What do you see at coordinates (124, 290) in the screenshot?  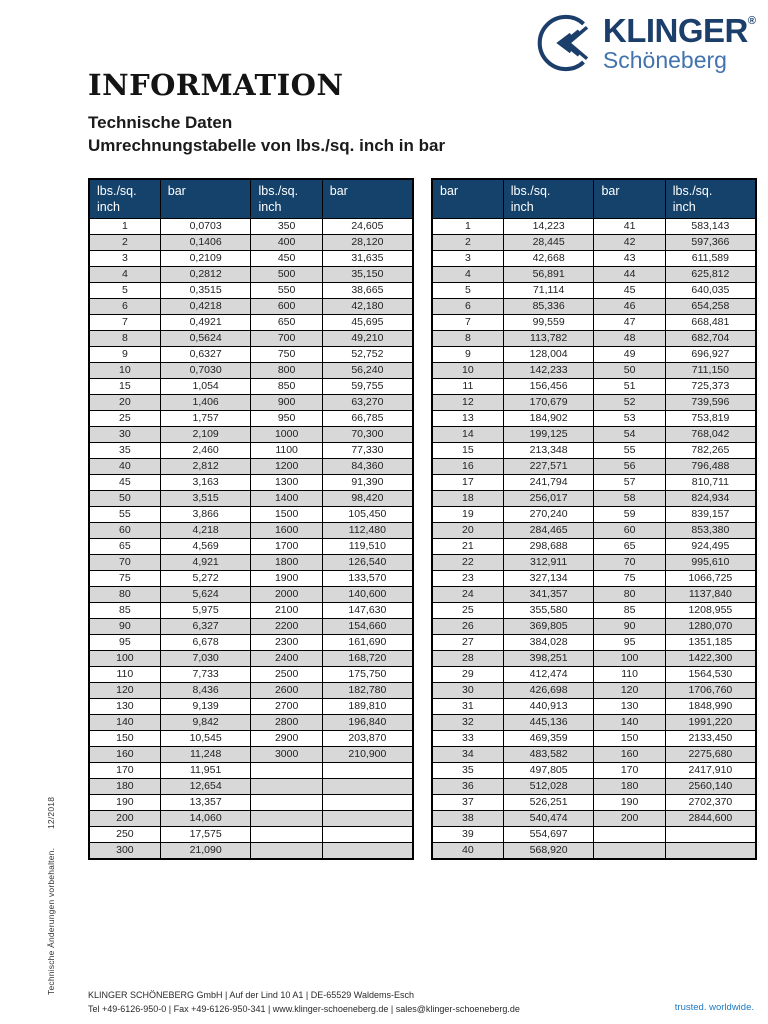 I see `table-cell: 5` at bounding box center [124, 290].